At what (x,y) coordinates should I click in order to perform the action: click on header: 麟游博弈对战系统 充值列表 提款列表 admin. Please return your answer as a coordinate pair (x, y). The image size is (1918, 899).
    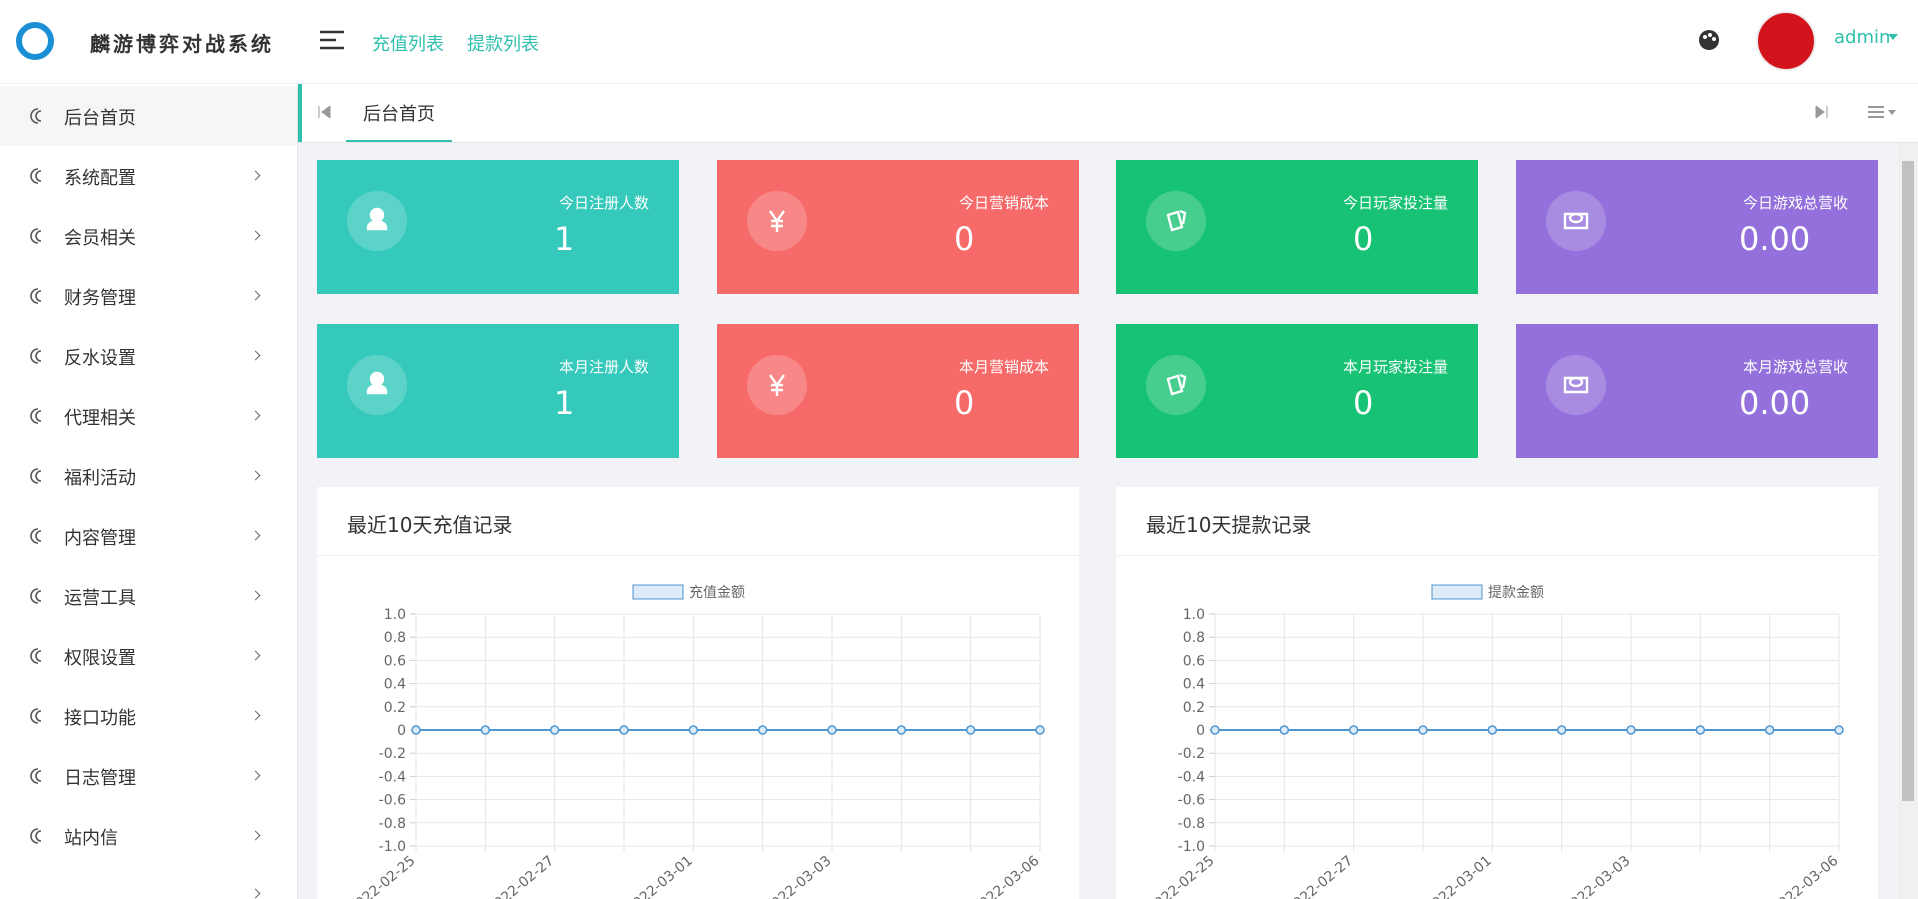
    Looking at the image, I should click on (959, 42).